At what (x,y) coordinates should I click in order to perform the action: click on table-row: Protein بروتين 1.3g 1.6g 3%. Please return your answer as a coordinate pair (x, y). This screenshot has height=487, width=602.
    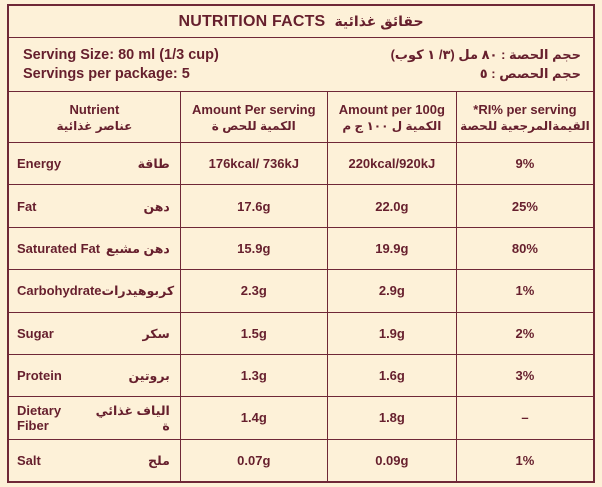
    Looking at the image, I should click on (301, 375).